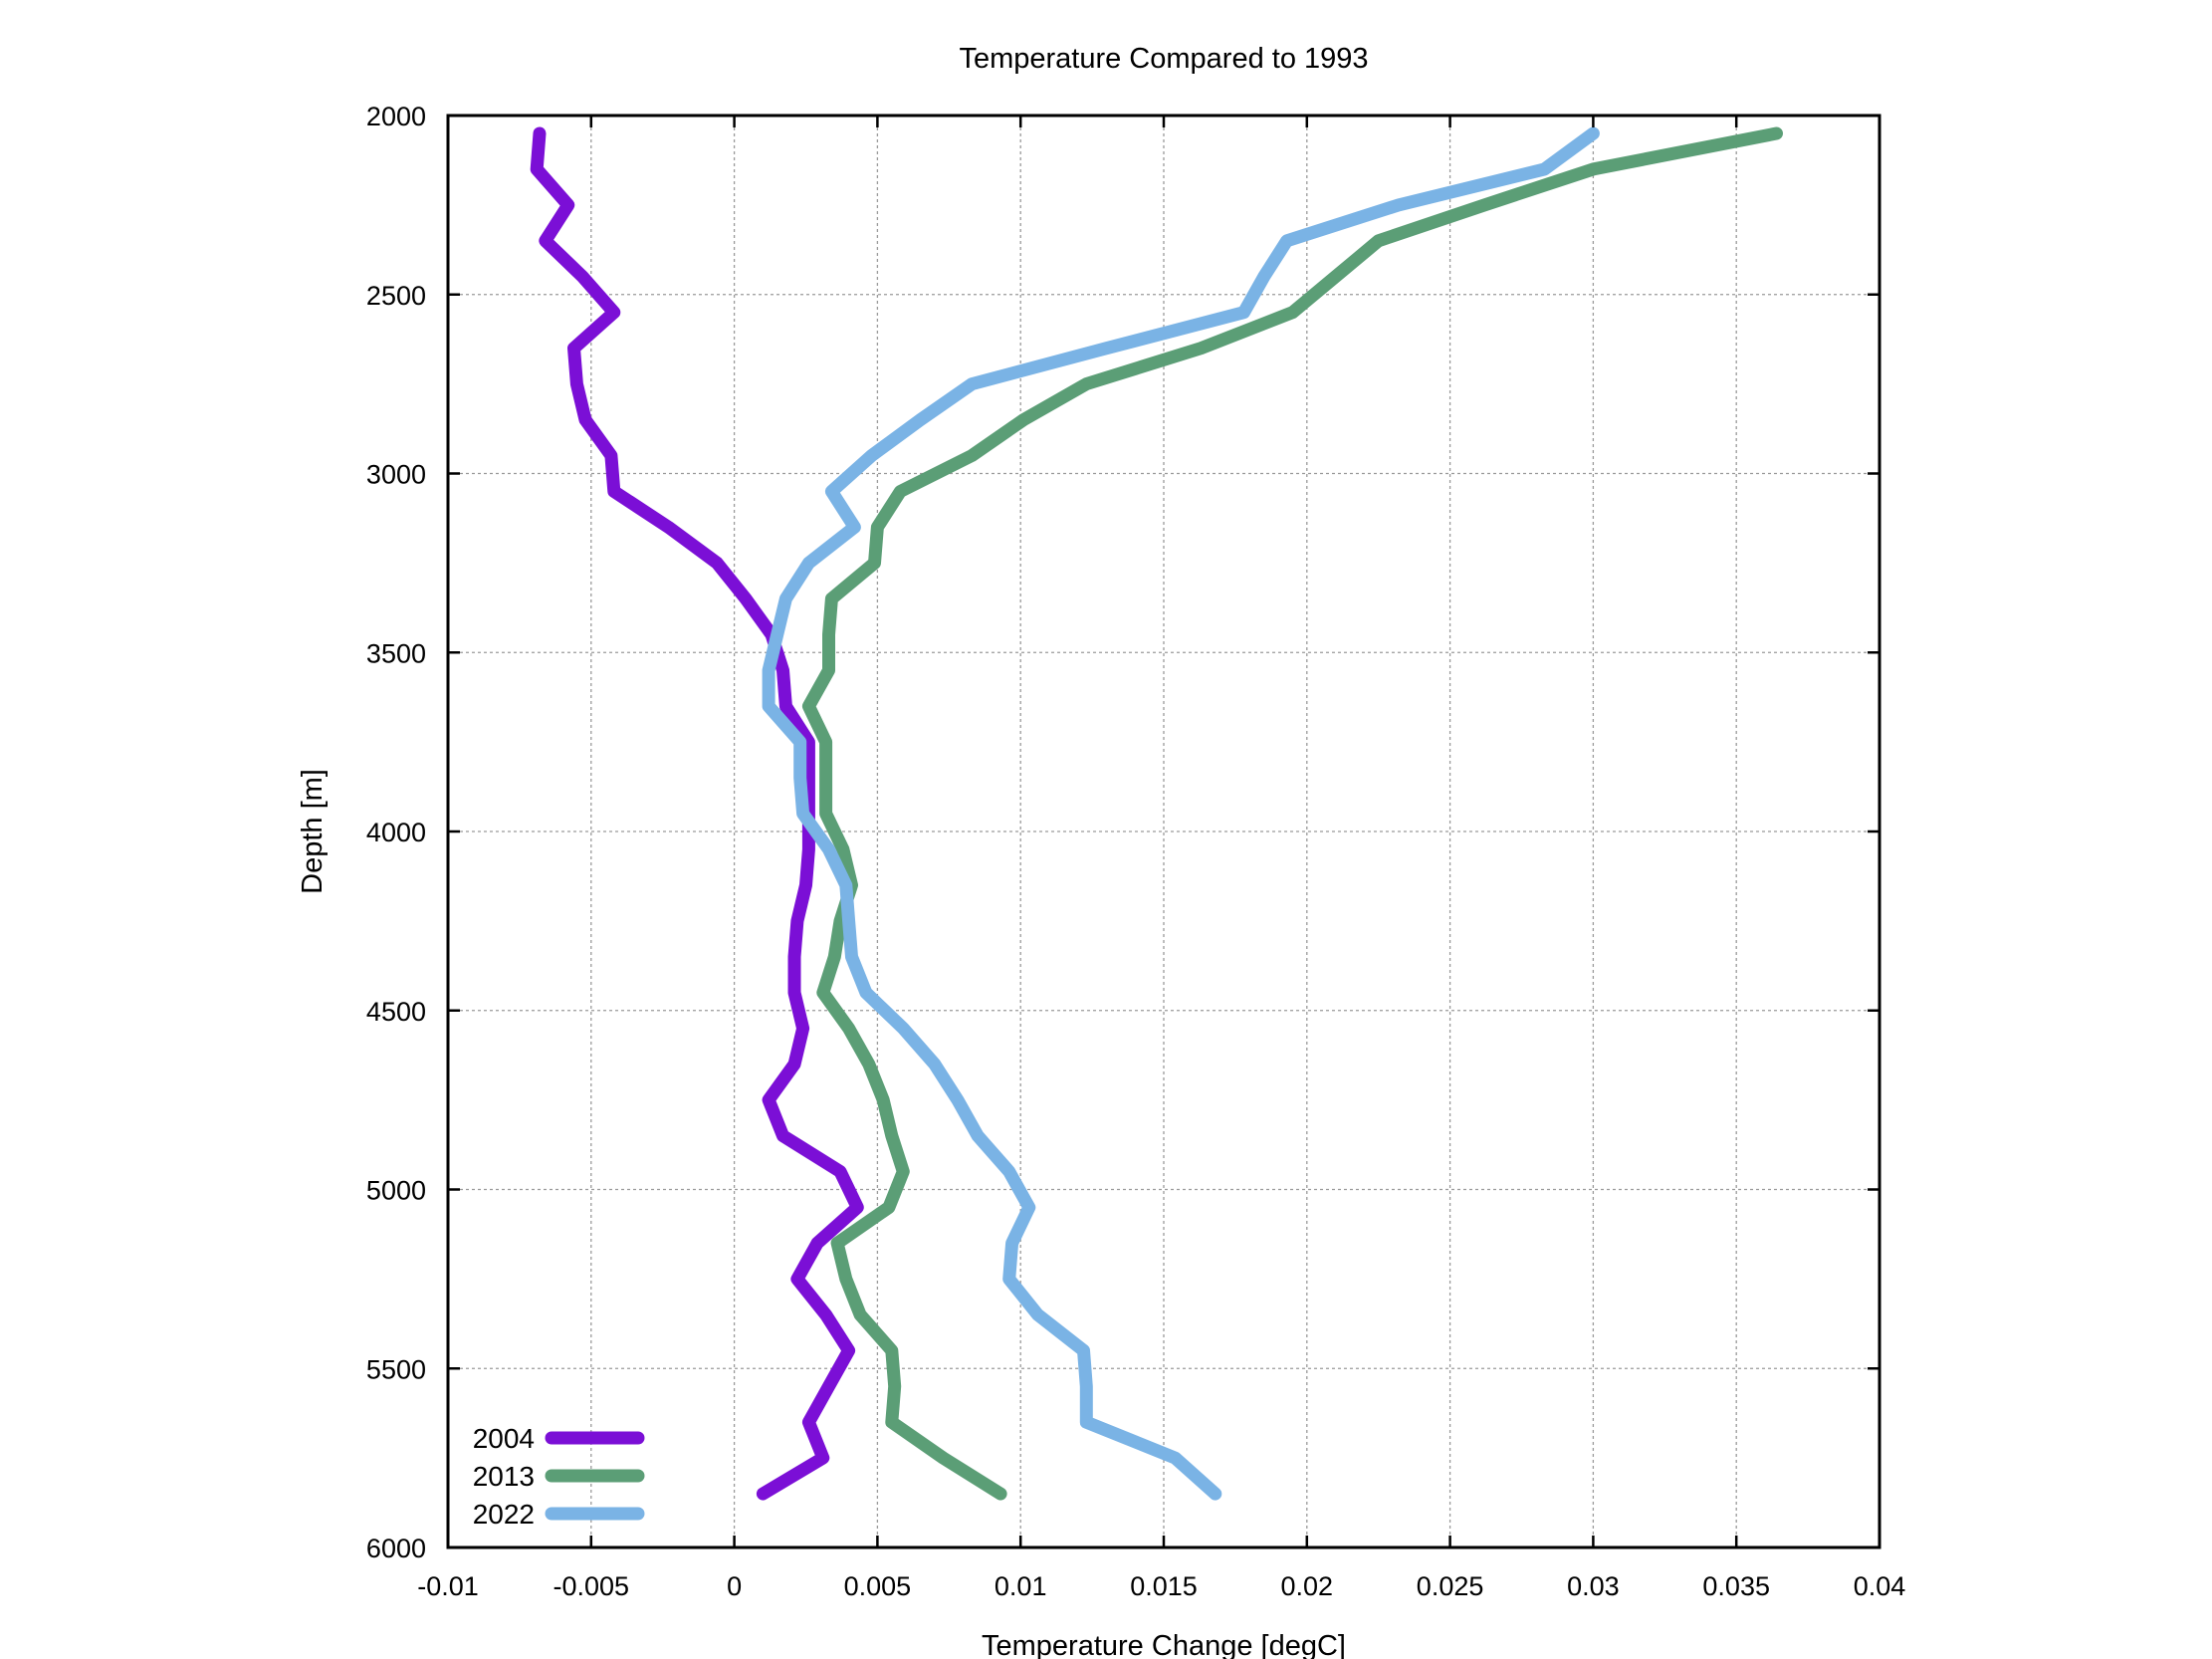 The image size is (2212, 1659). What do you see at coordinates (591, 1586) in the screenshot?
I see `x-tick-label: -0.005` at bounding box center [591, 1586].